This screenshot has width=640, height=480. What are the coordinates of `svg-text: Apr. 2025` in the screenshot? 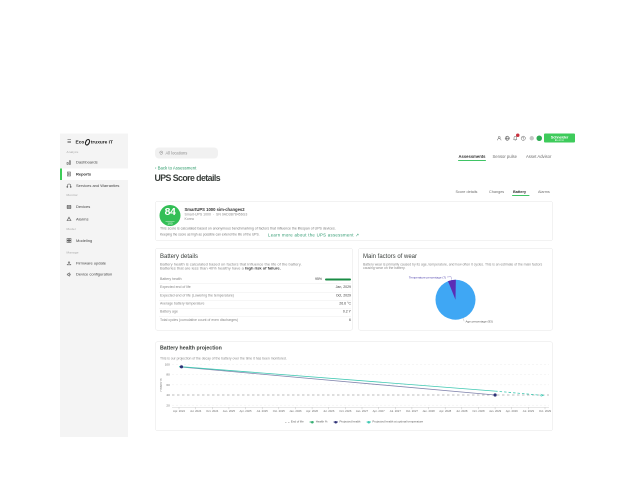 It's located at (246, 411).